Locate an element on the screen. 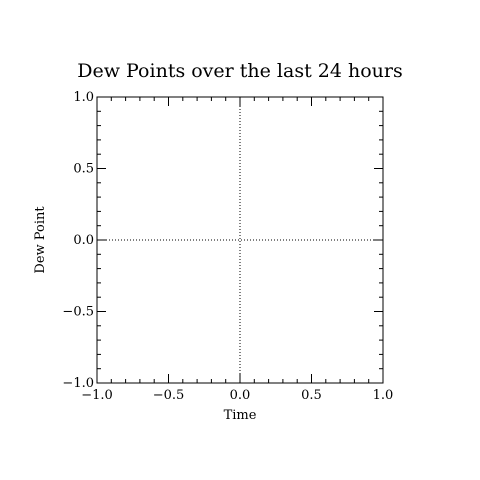  x-tick-label: 0.0 is located at coordinates (240, 395).